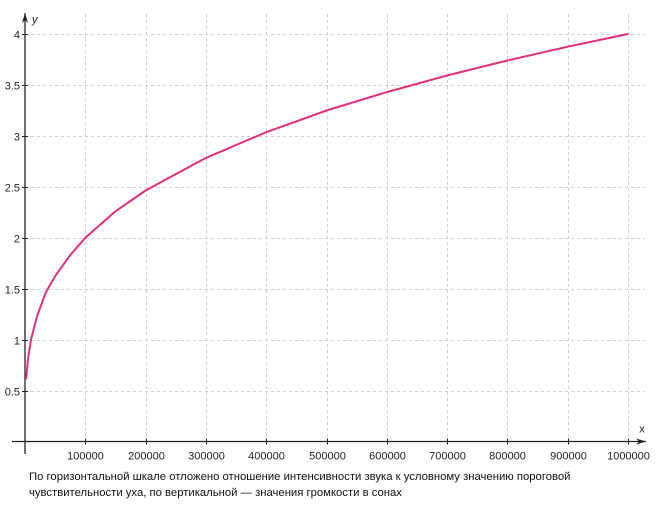 The height and width of the screenshot is (512, 660). Describe the element at coordinates (568, 457) in the screenshot. I see `x-tick-label: 900000` at that location.